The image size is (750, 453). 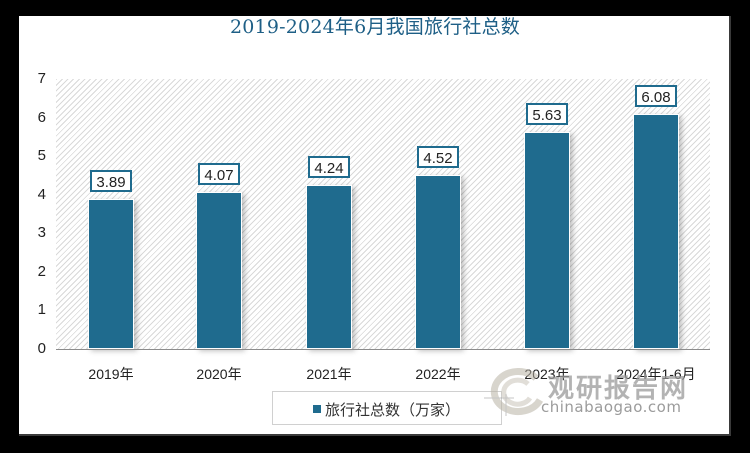 I want to click on y-tick-label: 6, so click(x=41, y=117).